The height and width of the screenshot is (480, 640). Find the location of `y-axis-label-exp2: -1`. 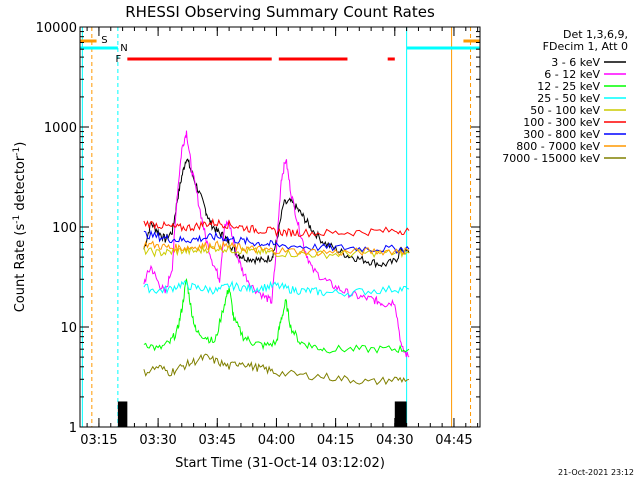

y-axis-label-exp2: -1 is located at coordinates (17, 151).